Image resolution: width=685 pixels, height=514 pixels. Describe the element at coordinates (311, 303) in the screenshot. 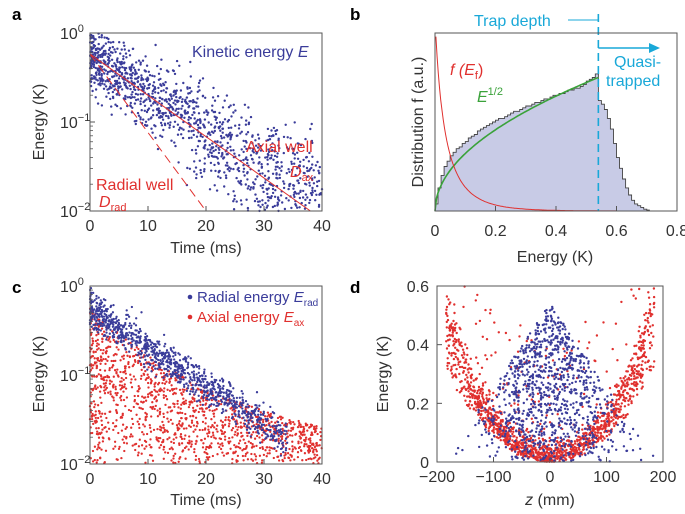

I see `legend-radial-sub: rad` at that location.